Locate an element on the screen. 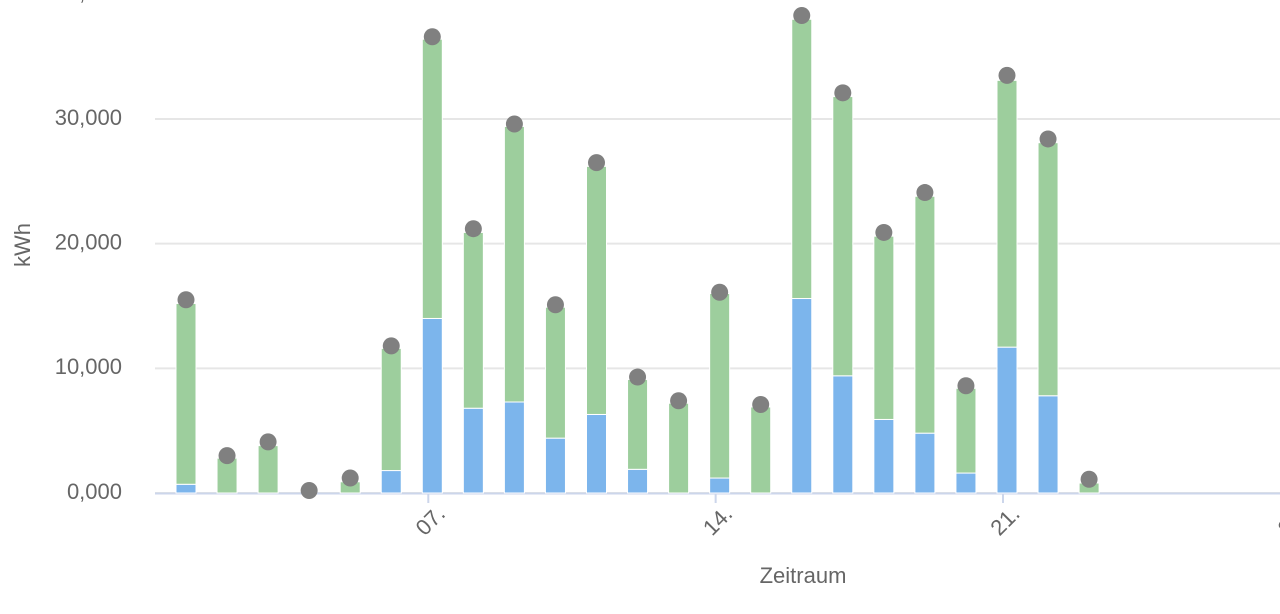  y-axis-title: kWh is located at coordinates (22, 245).